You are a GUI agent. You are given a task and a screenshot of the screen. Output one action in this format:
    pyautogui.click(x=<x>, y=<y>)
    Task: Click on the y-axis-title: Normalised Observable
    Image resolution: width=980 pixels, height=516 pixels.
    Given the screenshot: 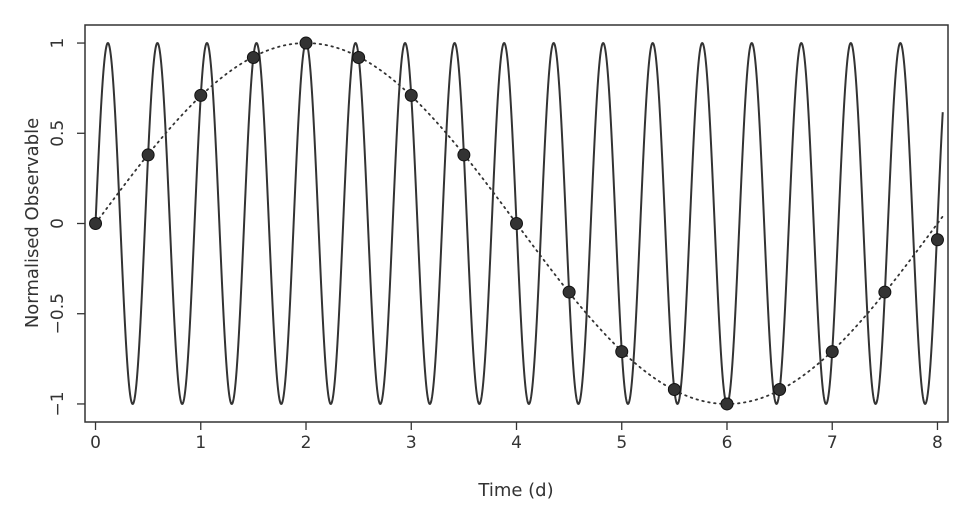 What is the action you would take?
    pyautogui.click(x=32, y=223)
    